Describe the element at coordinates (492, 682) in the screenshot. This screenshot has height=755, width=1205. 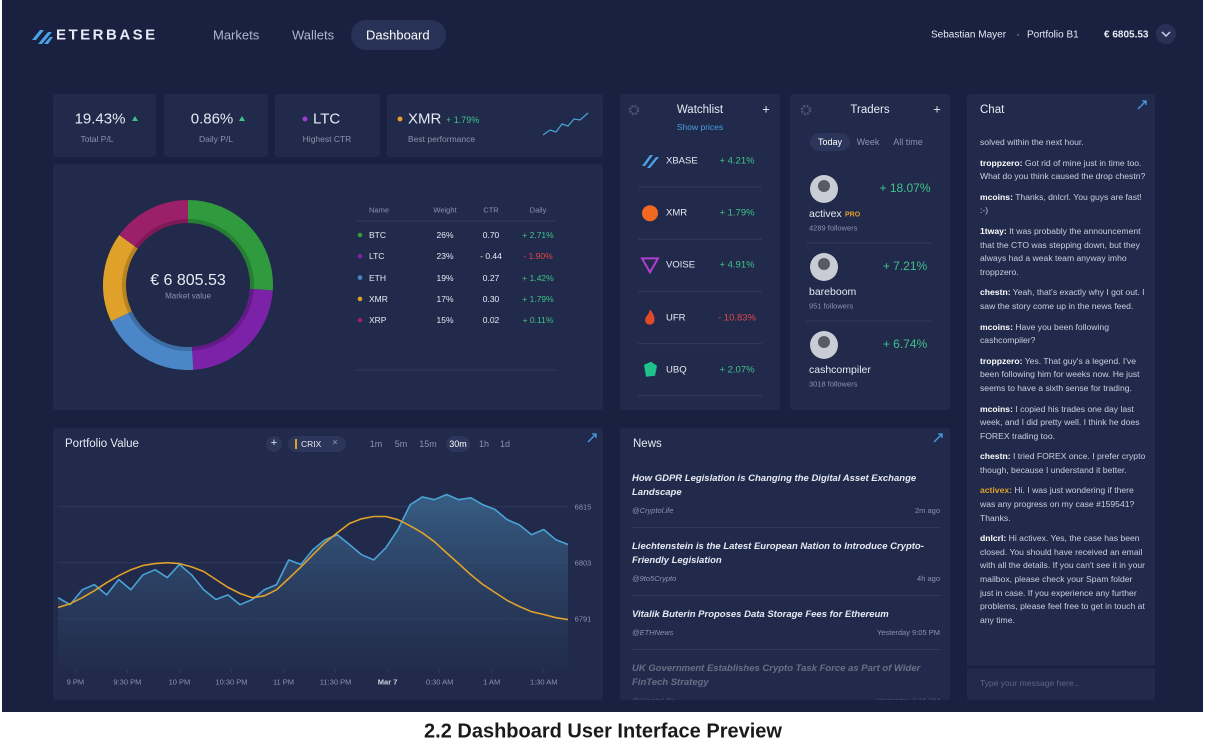
I see `x-tick-label: 1 AM` at that location.